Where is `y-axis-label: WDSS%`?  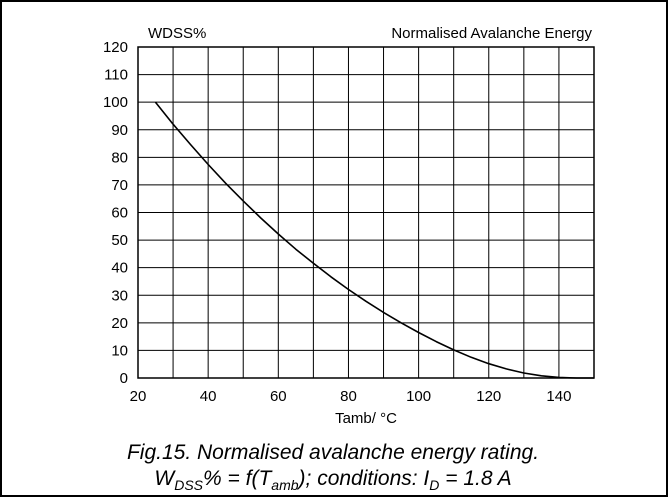
y-axis-label: WDSS% is located at coordinates (177, 33).